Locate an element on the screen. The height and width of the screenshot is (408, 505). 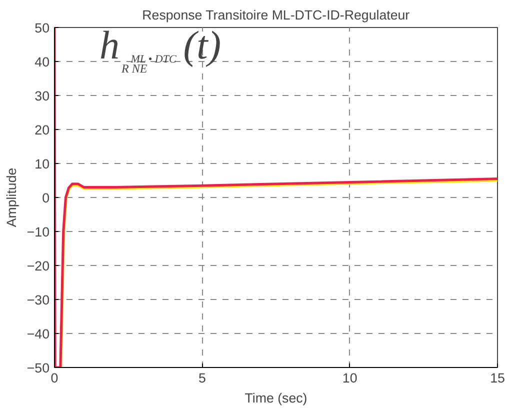
x-axis-title: Time (sec) is located at coordinates (276, 398).